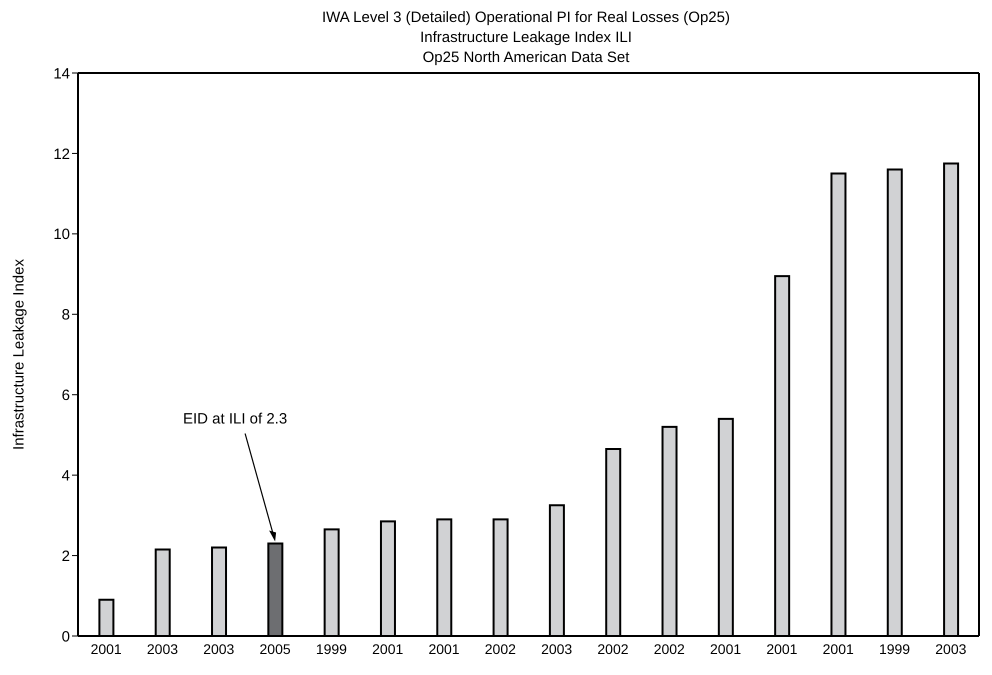  Describe the element at coordinates (66, 637) in the screenshot. I see `y-tick-label: 0` at that location.